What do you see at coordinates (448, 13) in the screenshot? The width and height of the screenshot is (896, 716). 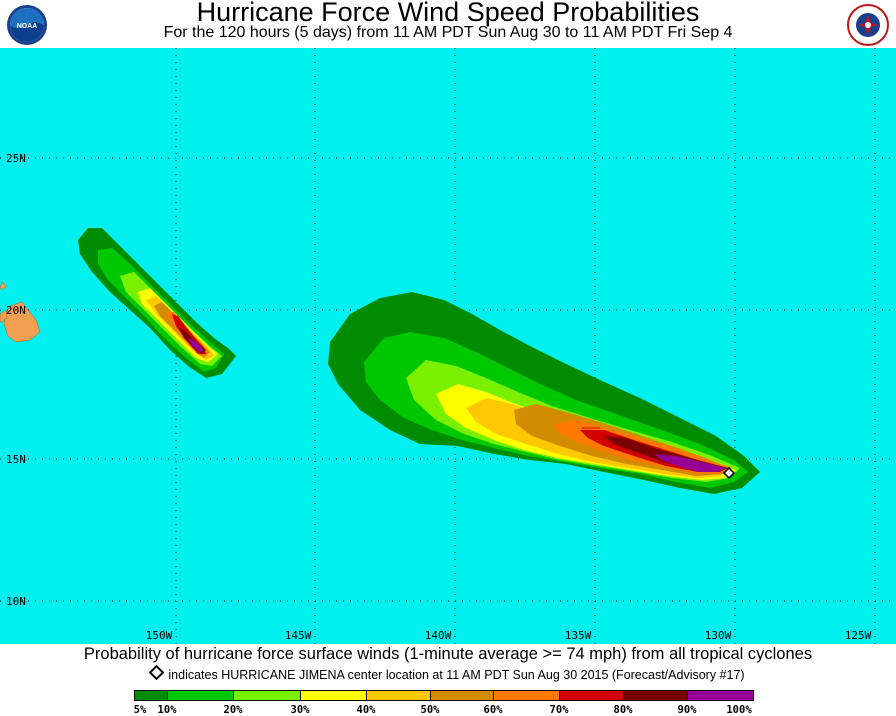 I see `page-title: Hurricane Force Wind Speed Probabilities` at bounding box center [448, 13].